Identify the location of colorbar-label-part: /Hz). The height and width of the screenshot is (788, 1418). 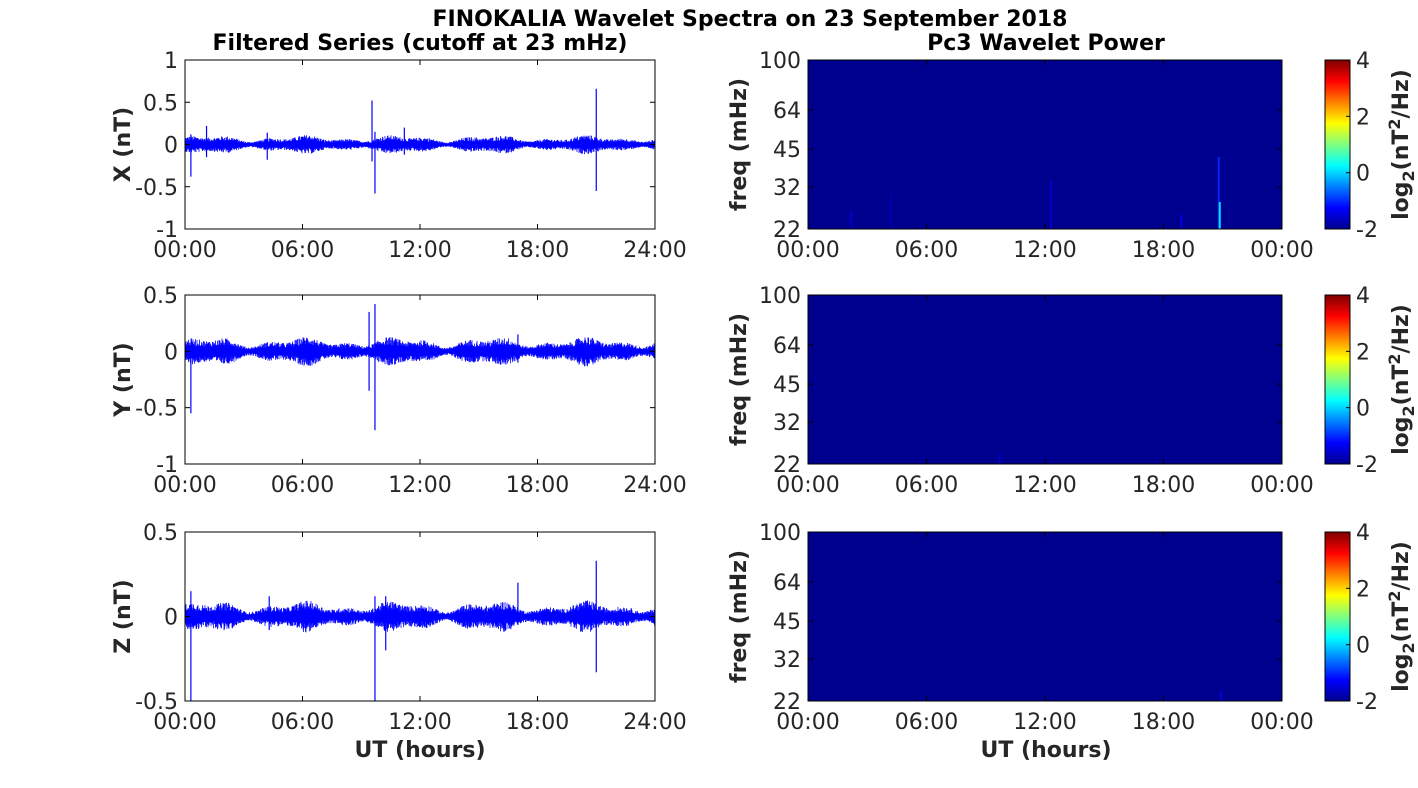
(1401, 93).